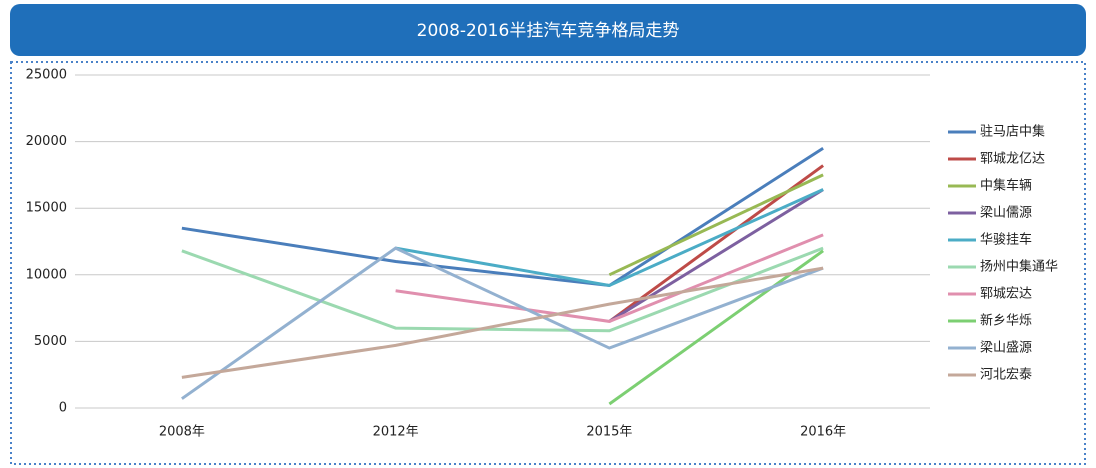 The height and width of the screenshot is (468, 1096). I want to click on y-tick-label: 5000, so click(50, 341).